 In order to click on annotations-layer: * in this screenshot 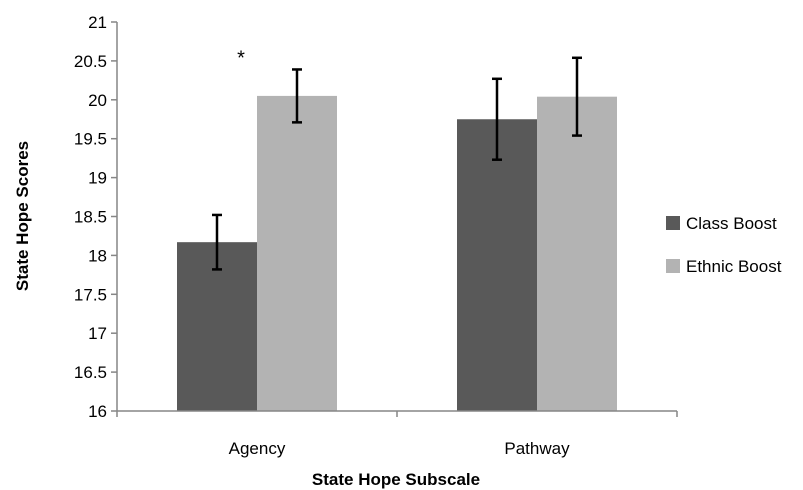, I will do `click(241, 58)`.